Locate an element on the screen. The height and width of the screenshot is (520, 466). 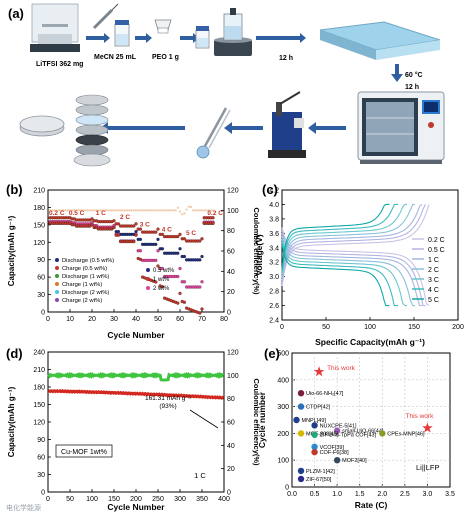
y2-tick-label-d: 0 is located at coordinates (229, 493).